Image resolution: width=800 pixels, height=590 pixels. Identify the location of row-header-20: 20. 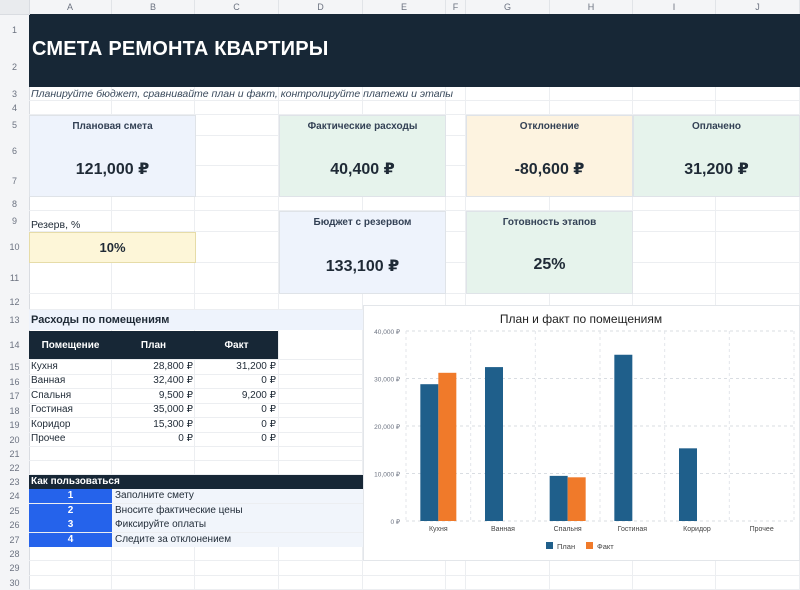
(15, 440).